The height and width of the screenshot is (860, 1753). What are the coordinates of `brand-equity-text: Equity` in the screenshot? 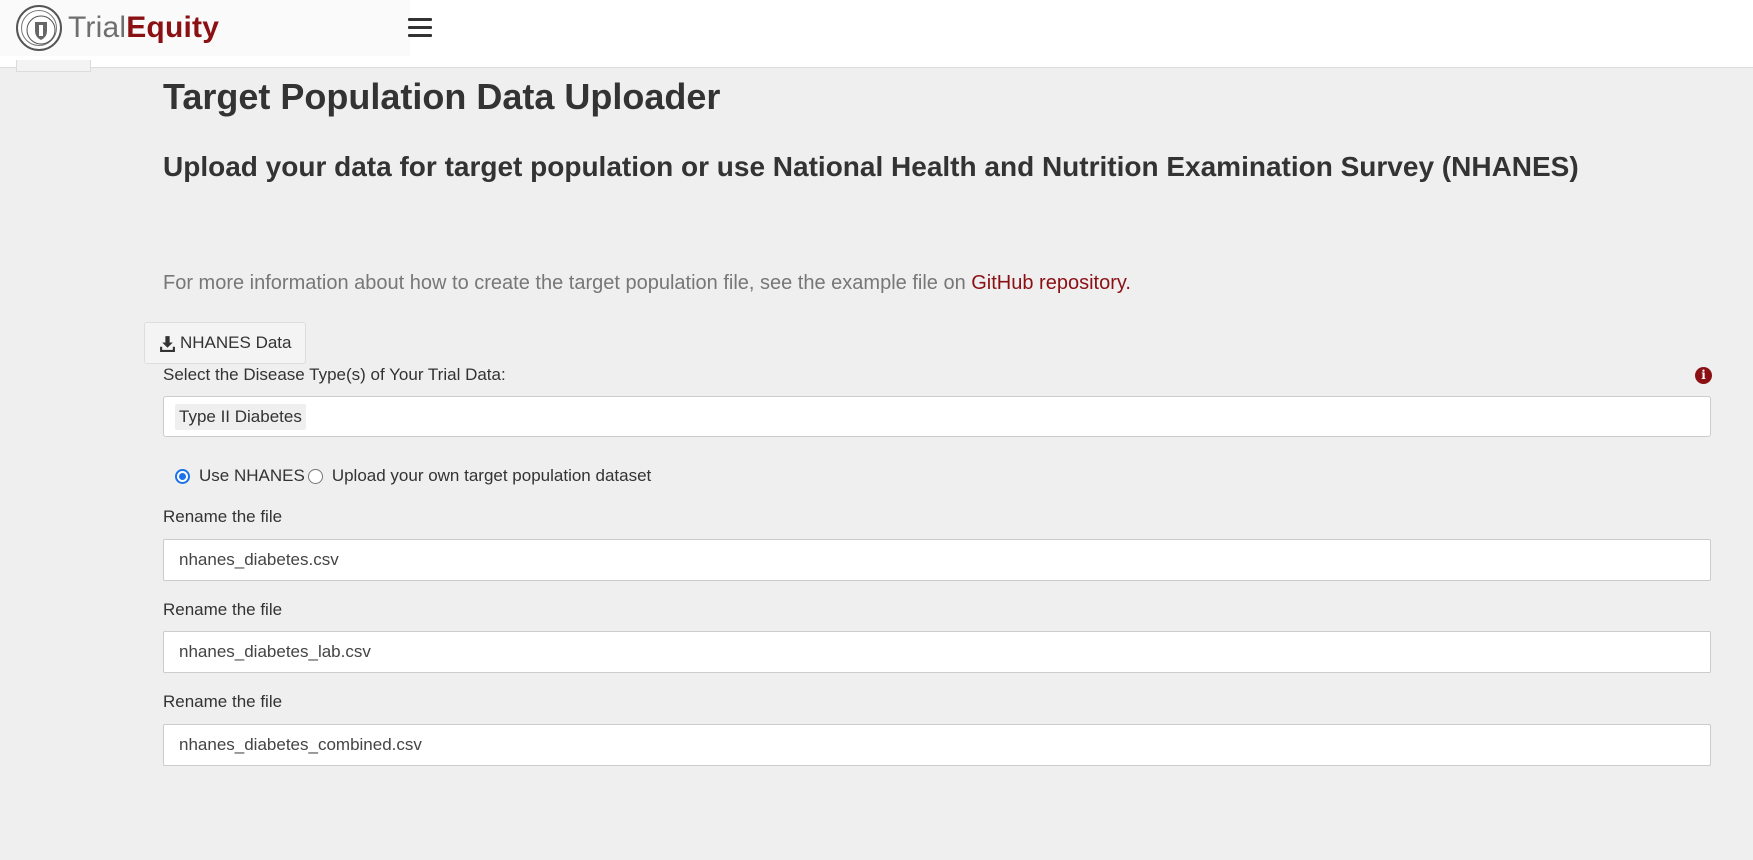 It's located at (173, 27).